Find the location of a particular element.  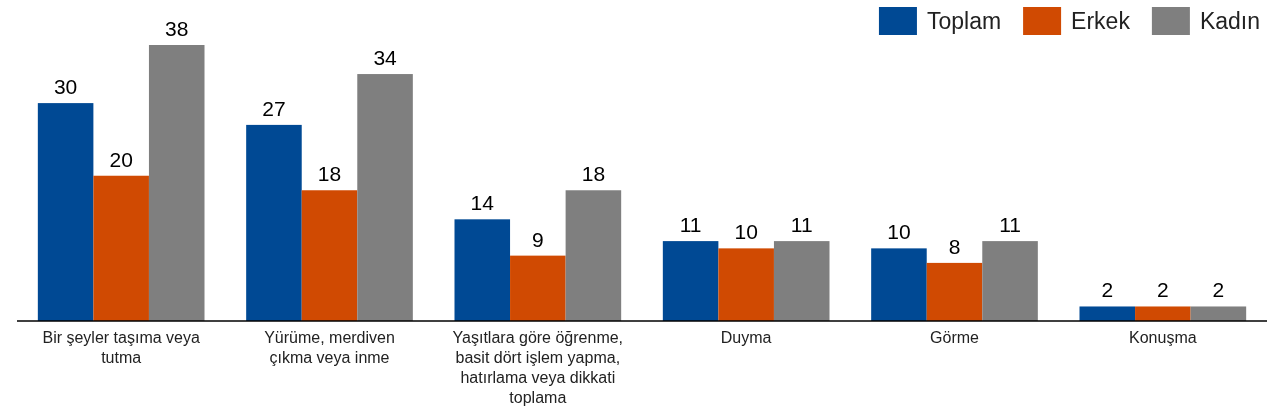

data-label: 8 is located at coordinates (954, 246).